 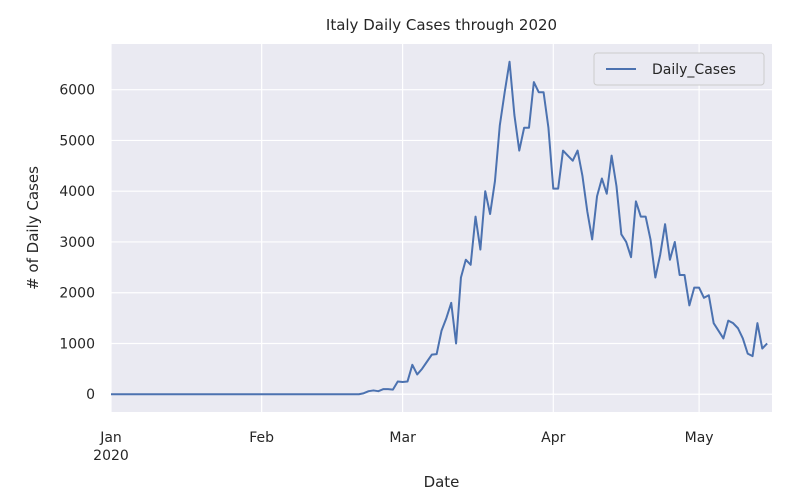 What do you see at coordinates (694, 70) in the screenshot?
I see `legend-label: Daily_Cases` at bounding box center [694, 70].